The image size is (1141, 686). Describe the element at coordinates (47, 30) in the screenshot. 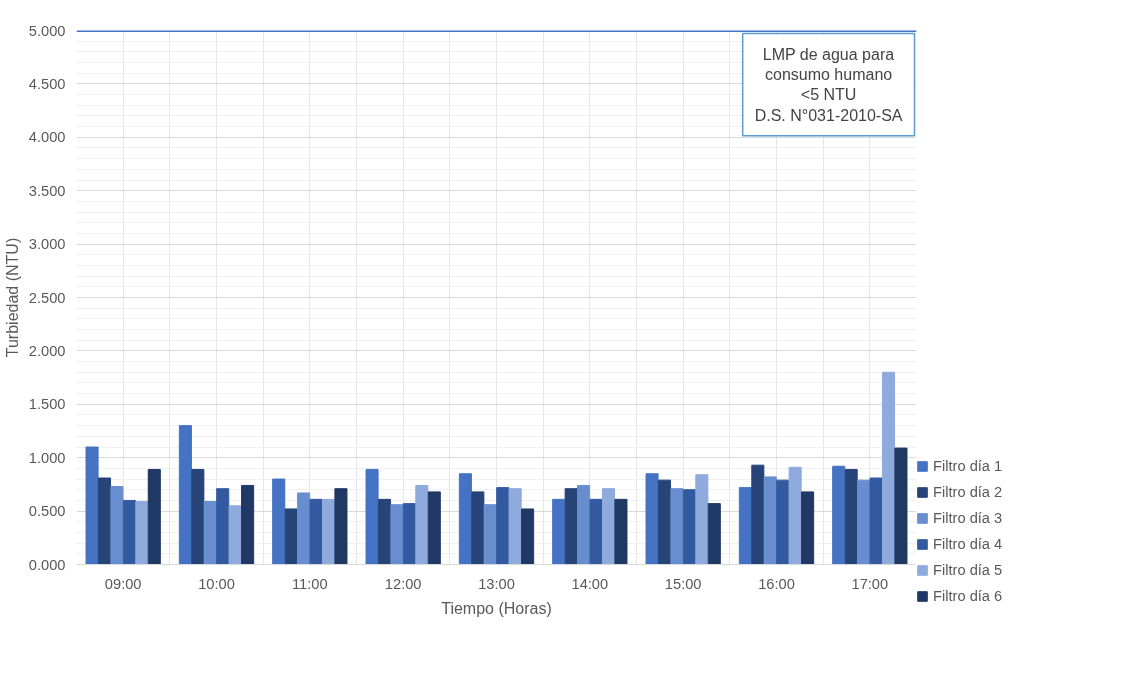

I see `y-tick-label: 5.000` at that location.